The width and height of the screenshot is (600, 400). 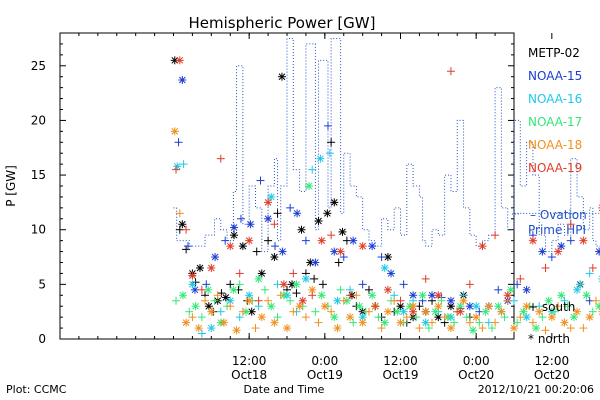 What do you see at coordinates (536, 389) in the screenshot?
I see `plot-timestamp: 2012/10/21 00:20:06` at bounding box center [536, 389].